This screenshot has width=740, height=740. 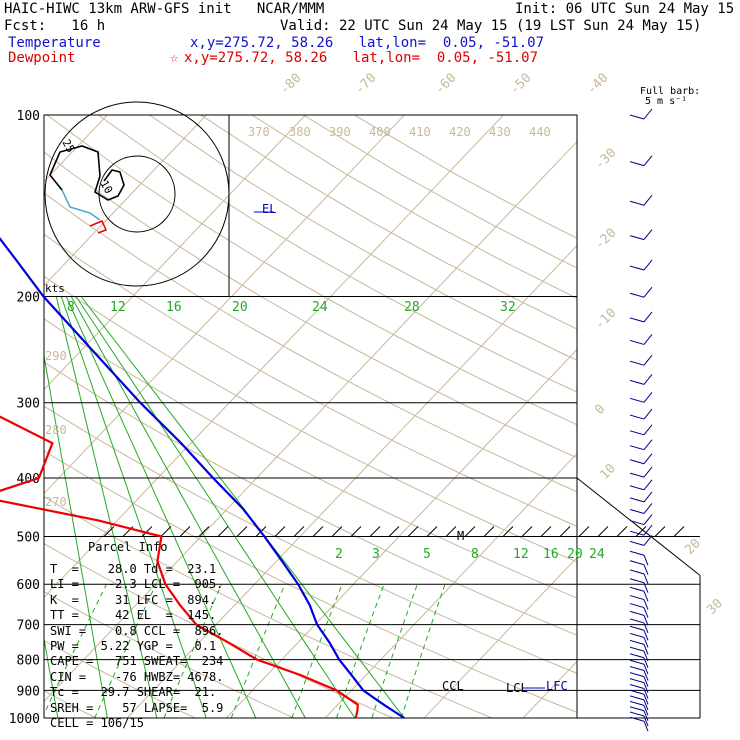 I want to click on theta-label: 410, so click(x=420, y=132).